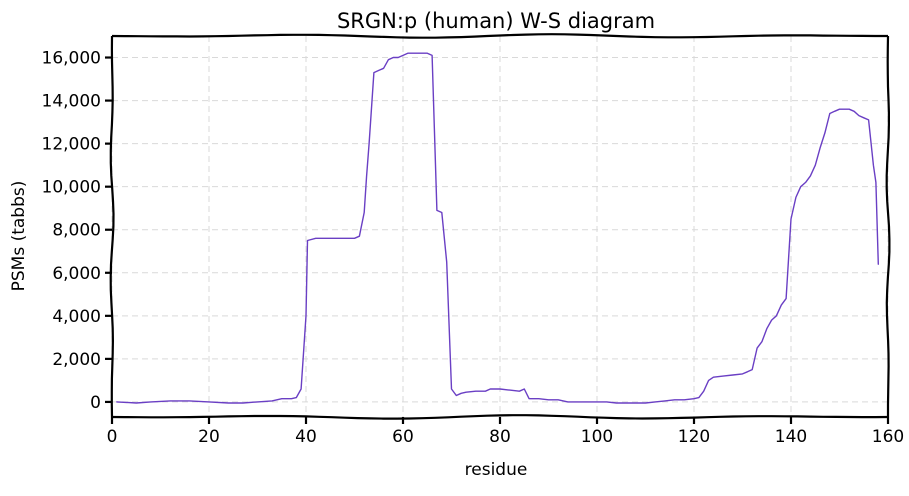  What do you see at coordinates (694, 437) in the screenshot?
I see `x-tick-label: 120` at bounding box center [694, 437].